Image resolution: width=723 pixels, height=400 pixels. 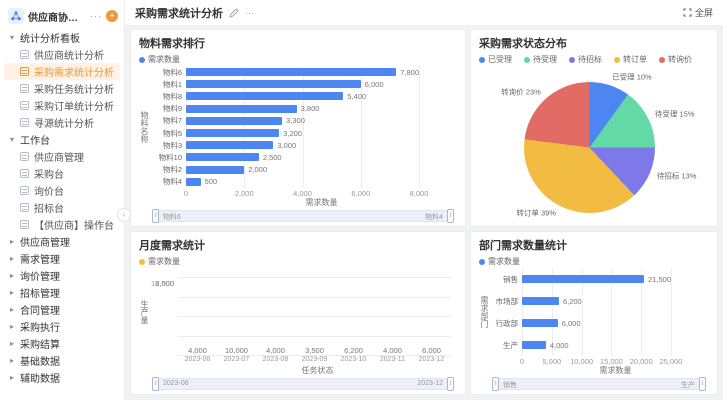 I want to click on y-axis-label: 物料名称, so click(x=144, y=127).